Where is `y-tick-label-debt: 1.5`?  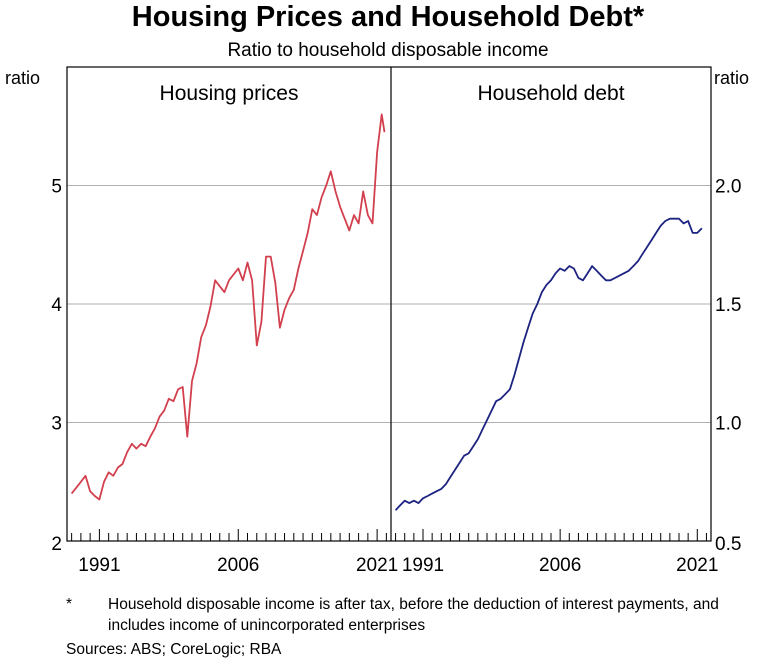 y-tick-label-debt: 1.5 is located at coordinates (728, 305).